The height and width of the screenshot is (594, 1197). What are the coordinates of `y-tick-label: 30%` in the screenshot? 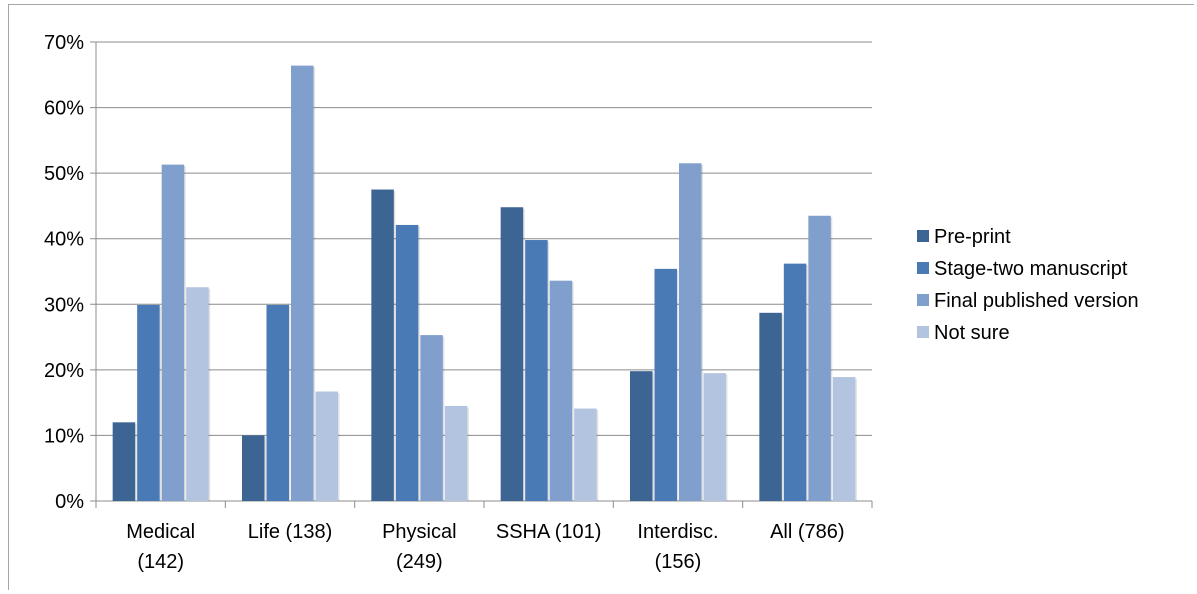 It's located at (64, 305).